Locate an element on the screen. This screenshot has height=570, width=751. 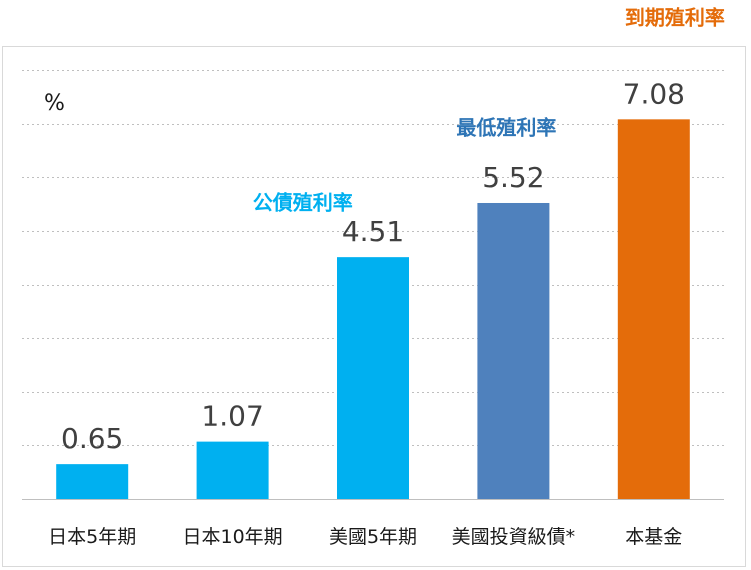
data-label: 4.51 is located at coordinates (373, 231).